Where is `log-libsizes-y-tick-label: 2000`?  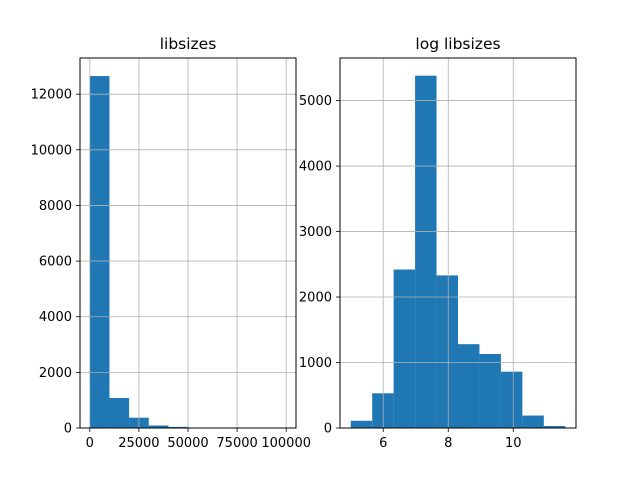
log-libsizes-y-tick-label: 2000 is located at coordinates (315, 298).